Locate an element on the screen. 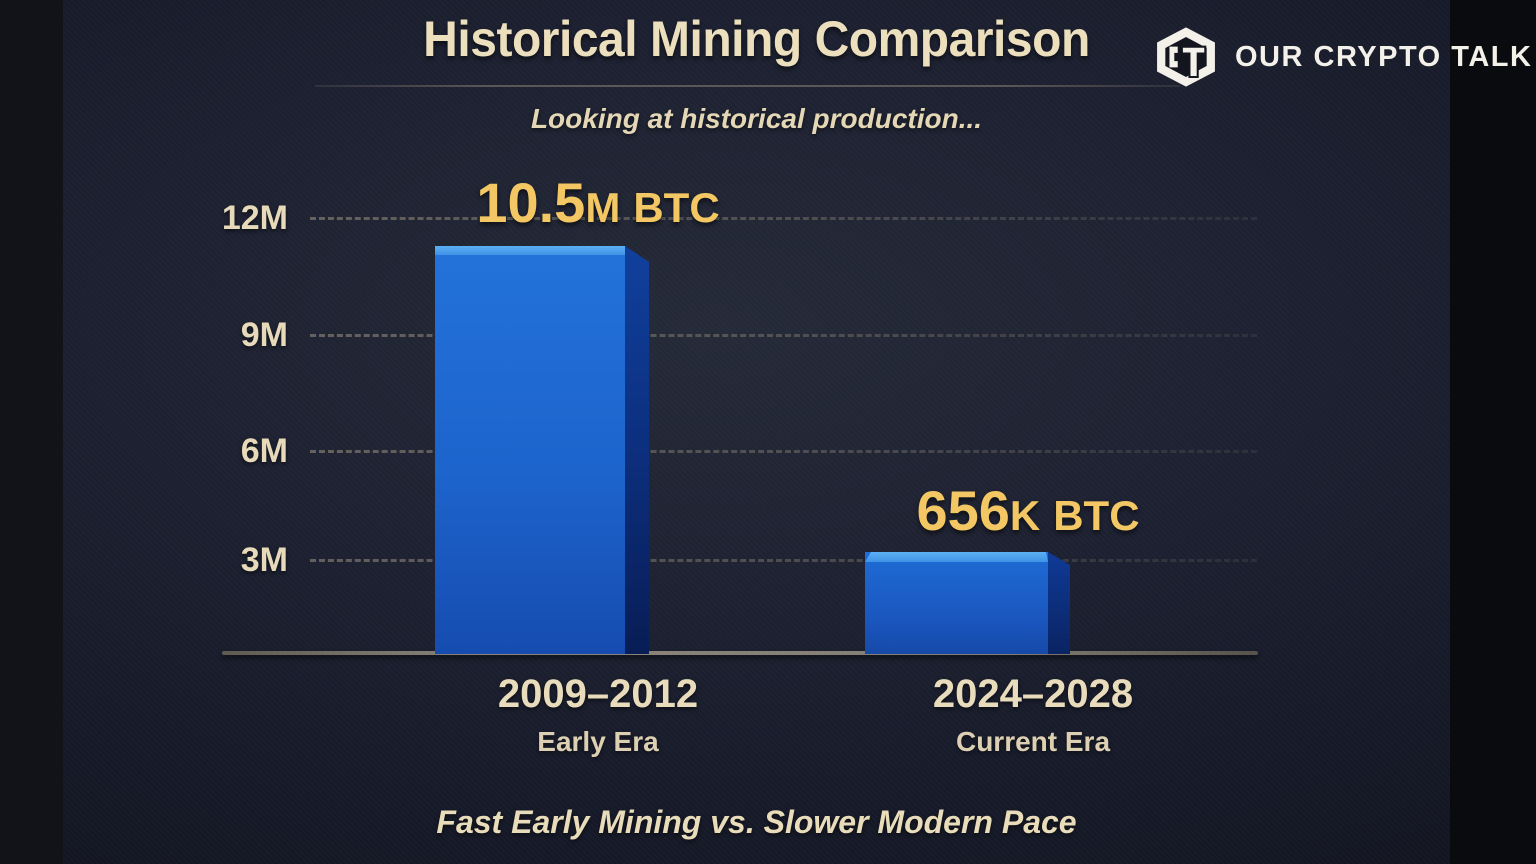 The height and width of the screenshot is (864, 1536). bar-early-era-value-label: 10.5 M BTC is located at coordinates (598, 202).